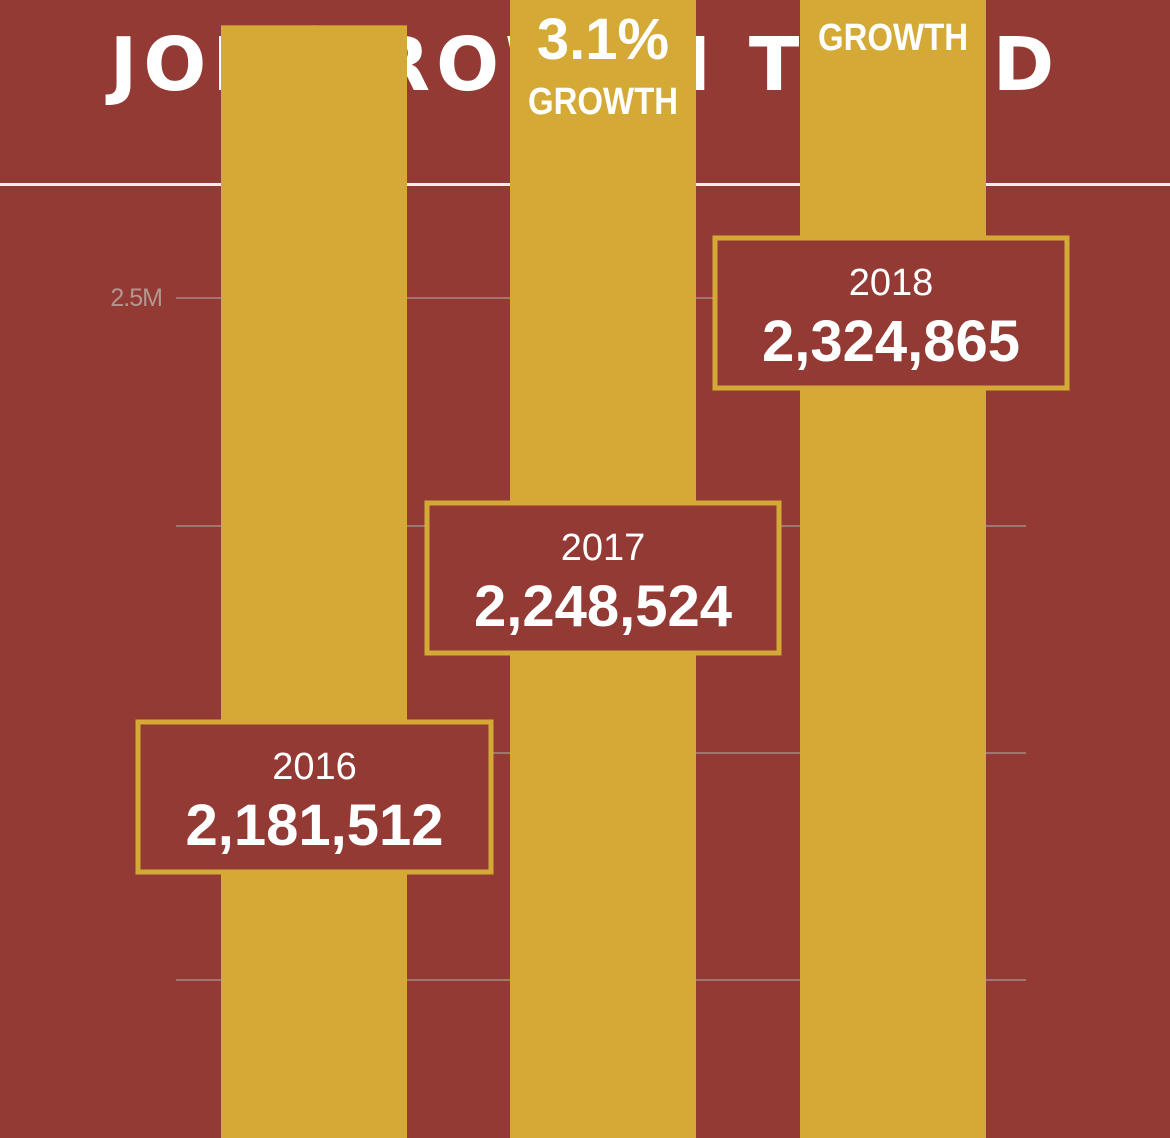 The image size is (1170, 1138). I want to click on y-tick-label: 2.5M, so click(136, 298).